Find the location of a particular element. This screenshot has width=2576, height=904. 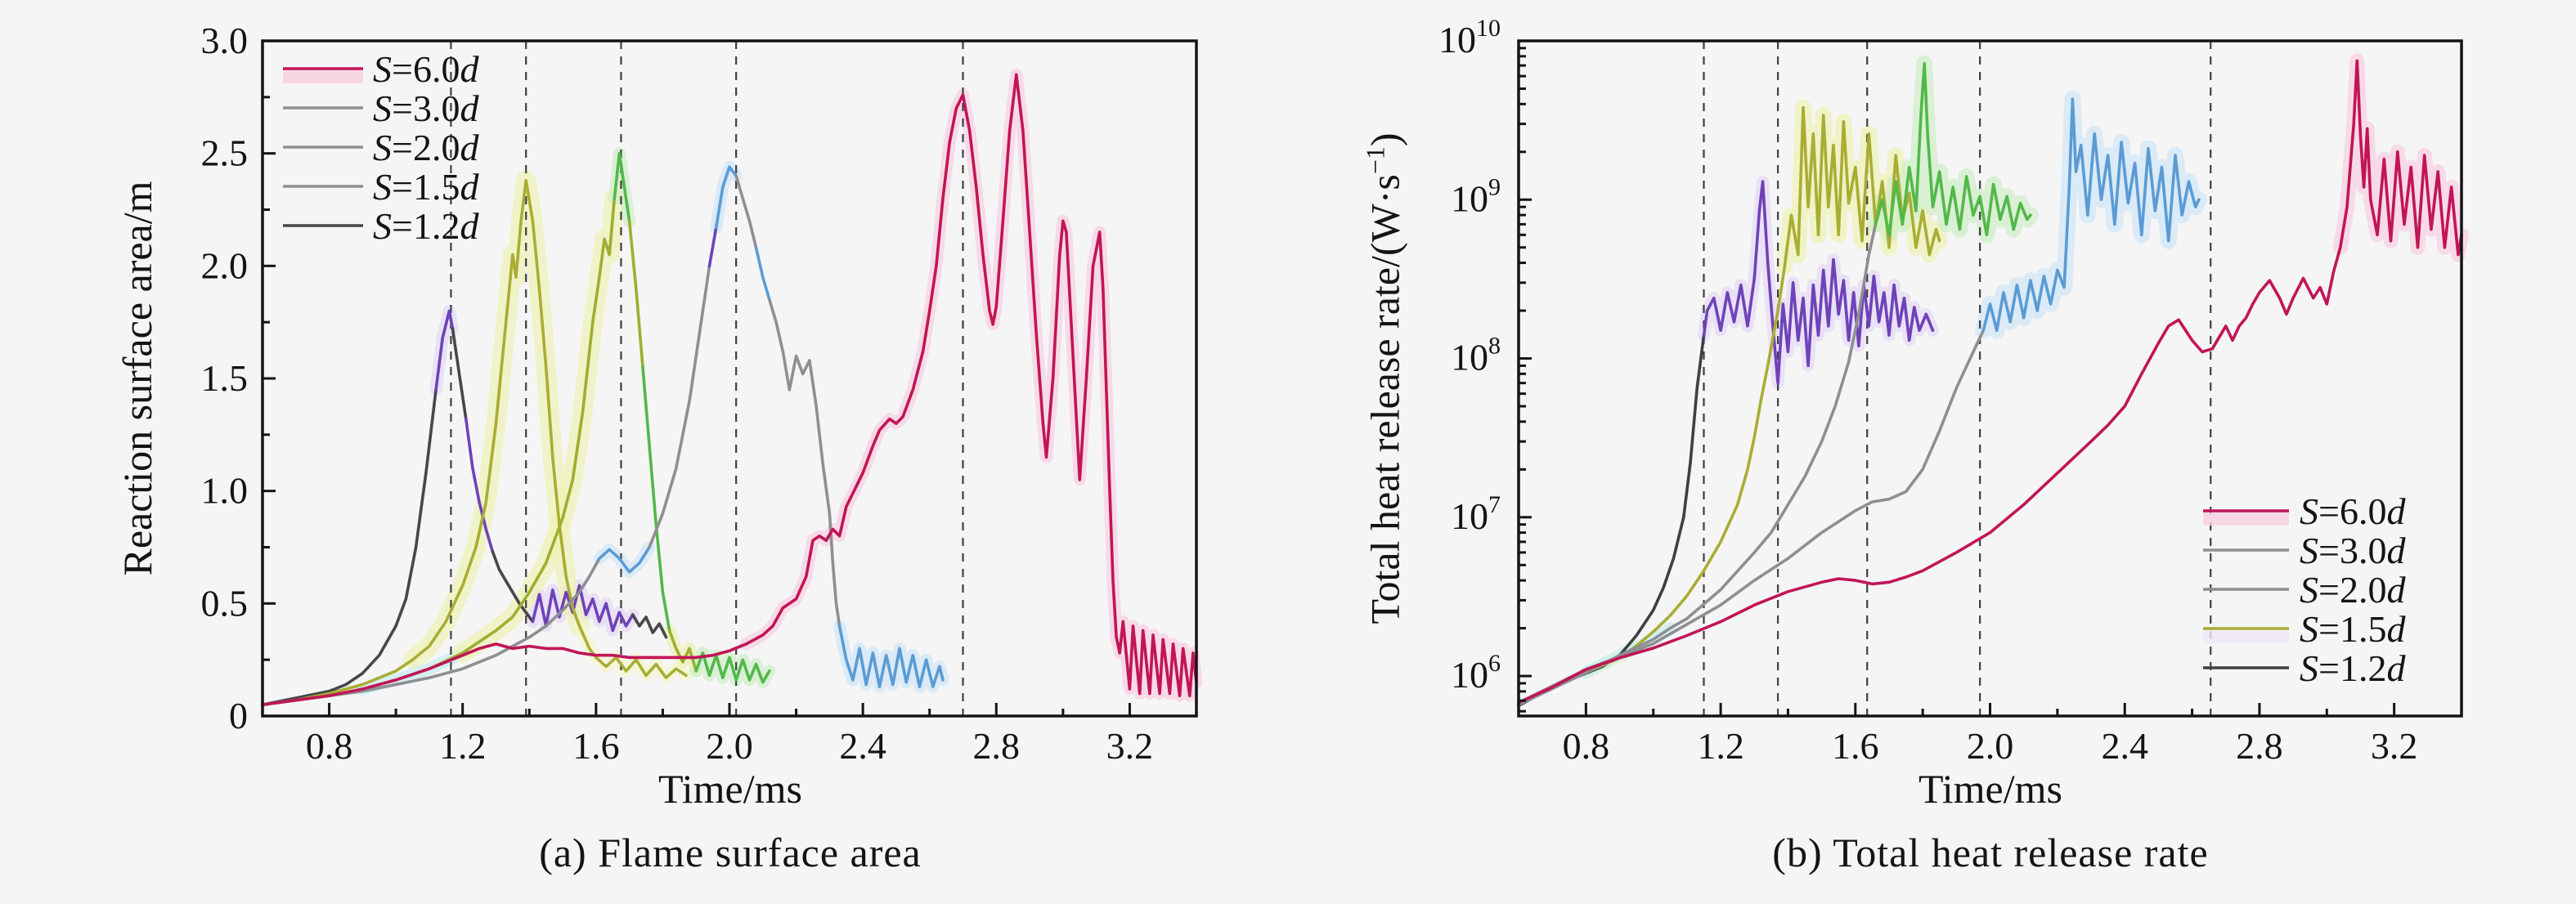

caption-panel-a: (a) Flame surface area is located at coordinates (730, 852).